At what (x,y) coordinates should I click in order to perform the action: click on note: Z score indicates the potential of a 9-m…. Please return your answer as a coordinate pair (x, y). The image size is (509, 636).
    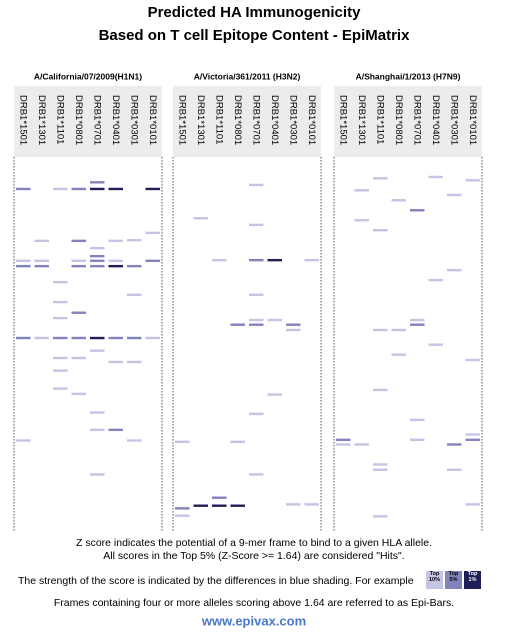
    Looking at the image, I should click on (254, 543).